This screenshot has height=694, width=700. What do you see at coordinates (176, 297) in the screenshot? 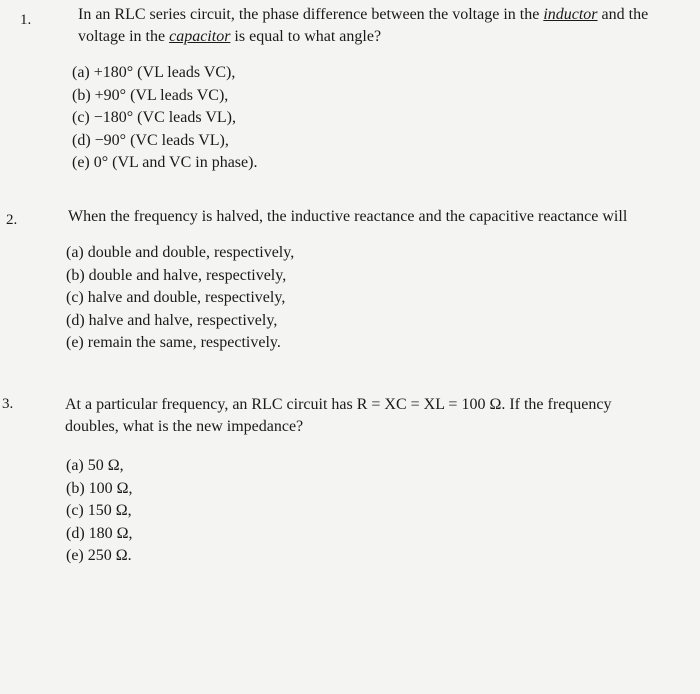
I see `option: (c) halve and double, respectively,` at bounding box center [176, 297].